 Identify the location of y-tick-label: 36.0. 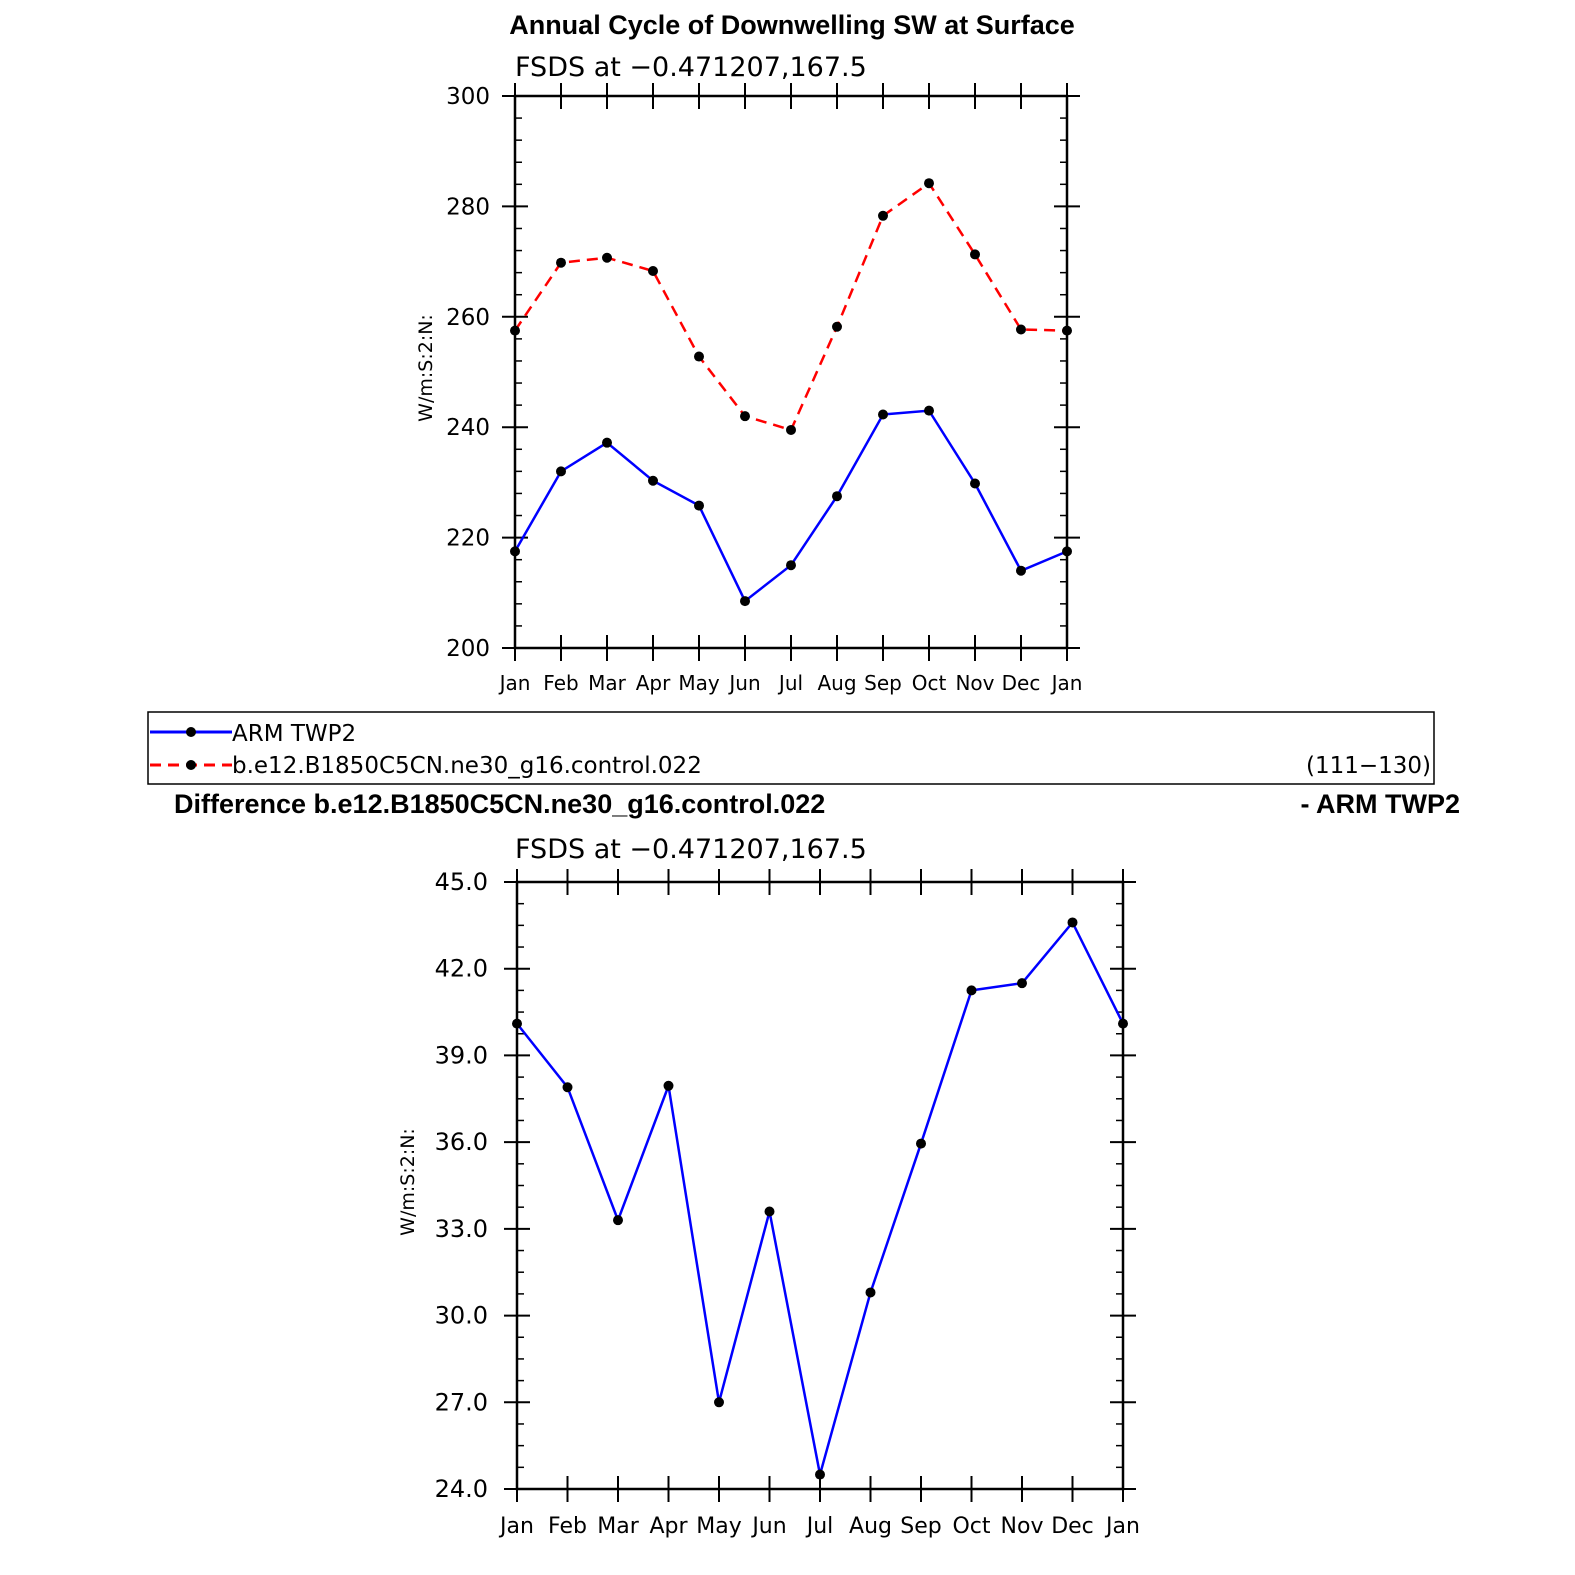
(461, 1142).